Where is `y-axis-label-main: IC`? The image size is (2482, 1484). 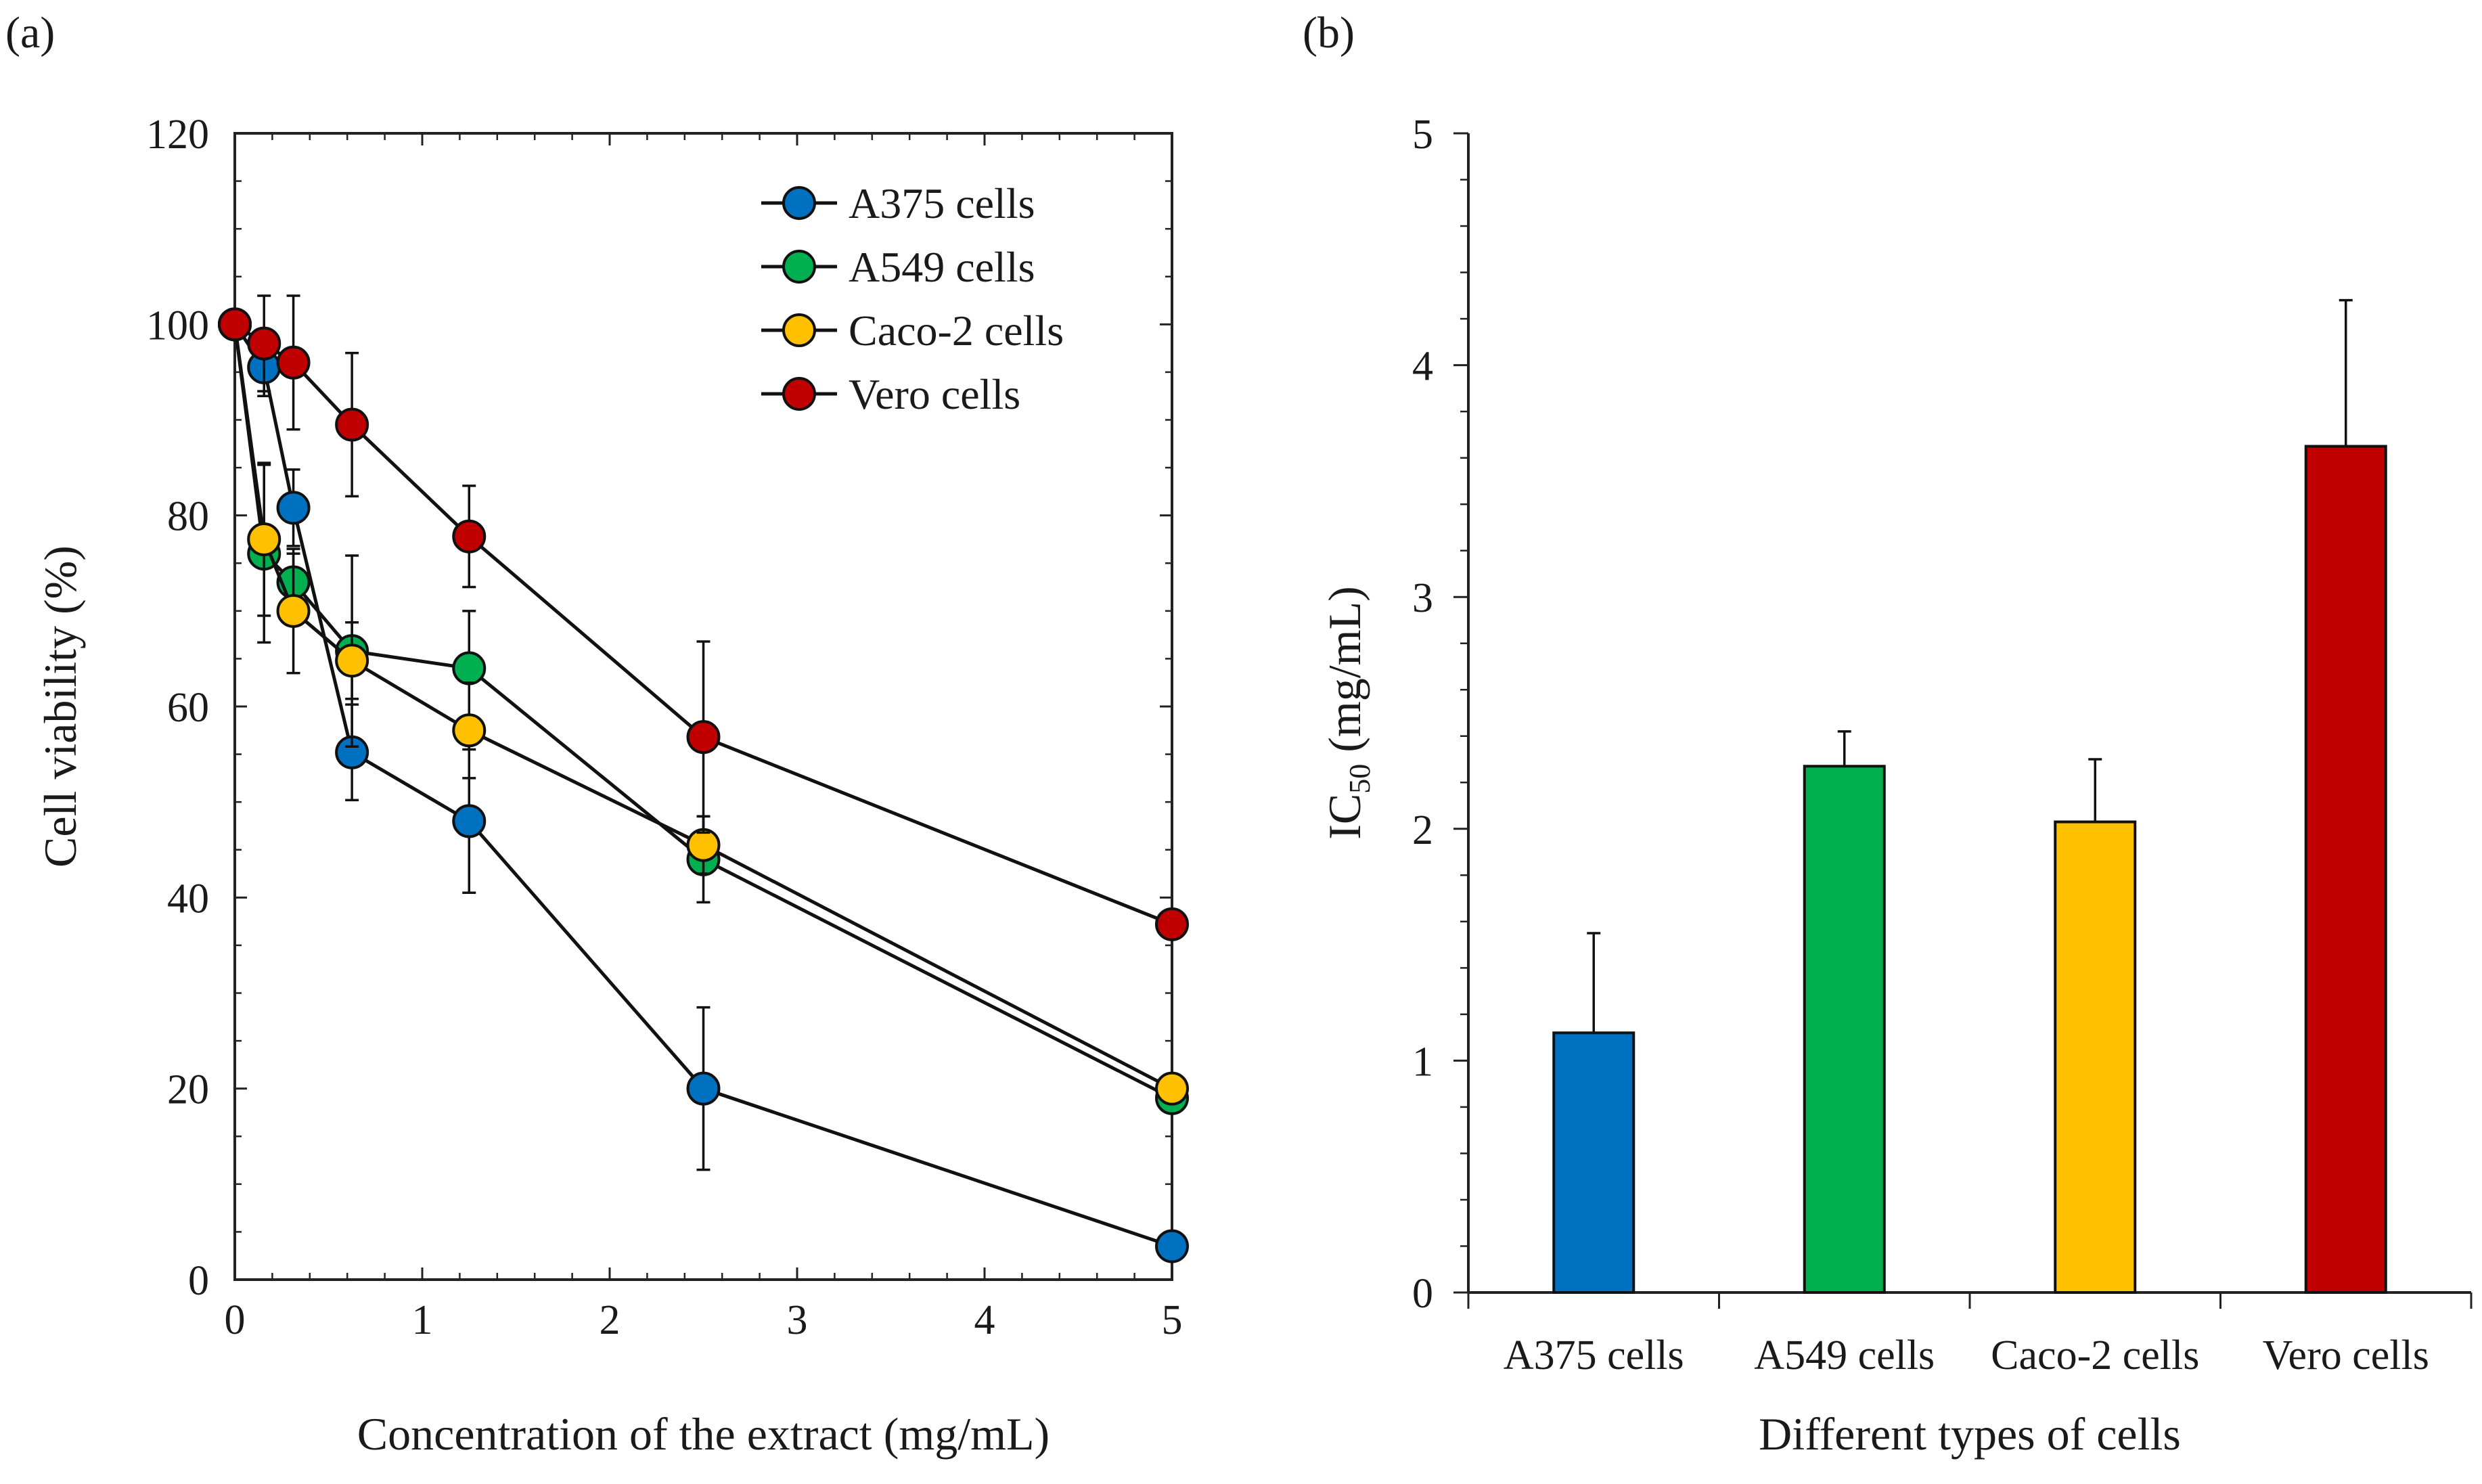 y-axis-label-main: IC is located at coordinates (1344, 817).